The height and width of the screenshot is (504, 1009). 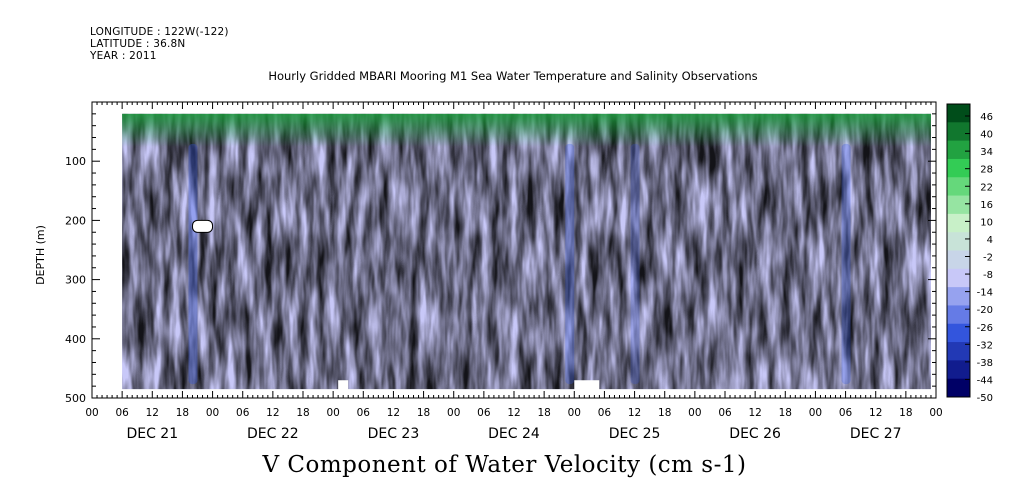 What do you see at coordinates (986, 117) in the screenshot?
I see `colorbar-label: 46` at bounding box center [986, 117].